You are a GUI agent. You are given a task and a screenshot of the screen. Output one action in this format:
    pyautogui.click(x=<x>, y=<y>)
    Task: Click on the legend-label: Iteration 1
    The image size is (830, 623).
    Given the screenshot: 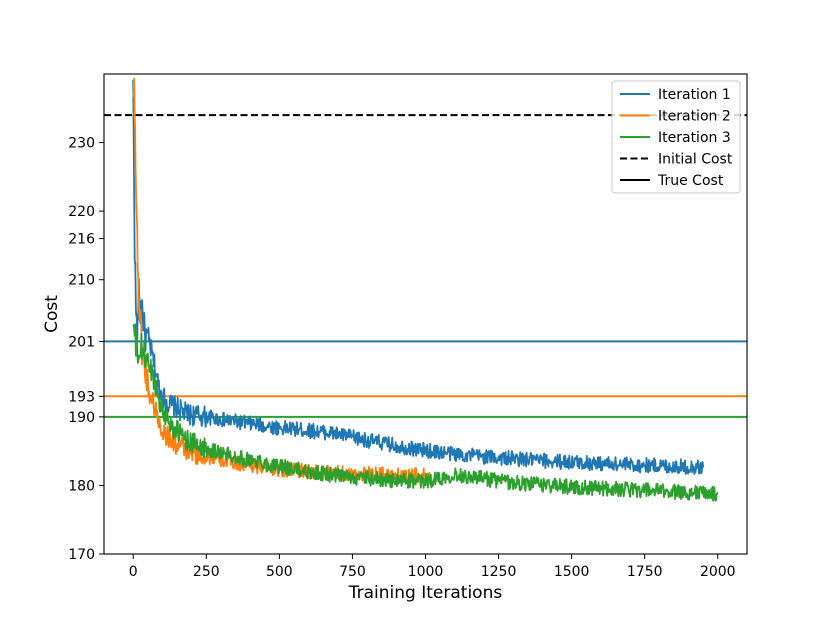 What is the action you would take?
    pyautogui.click(x=694, y=95)
    